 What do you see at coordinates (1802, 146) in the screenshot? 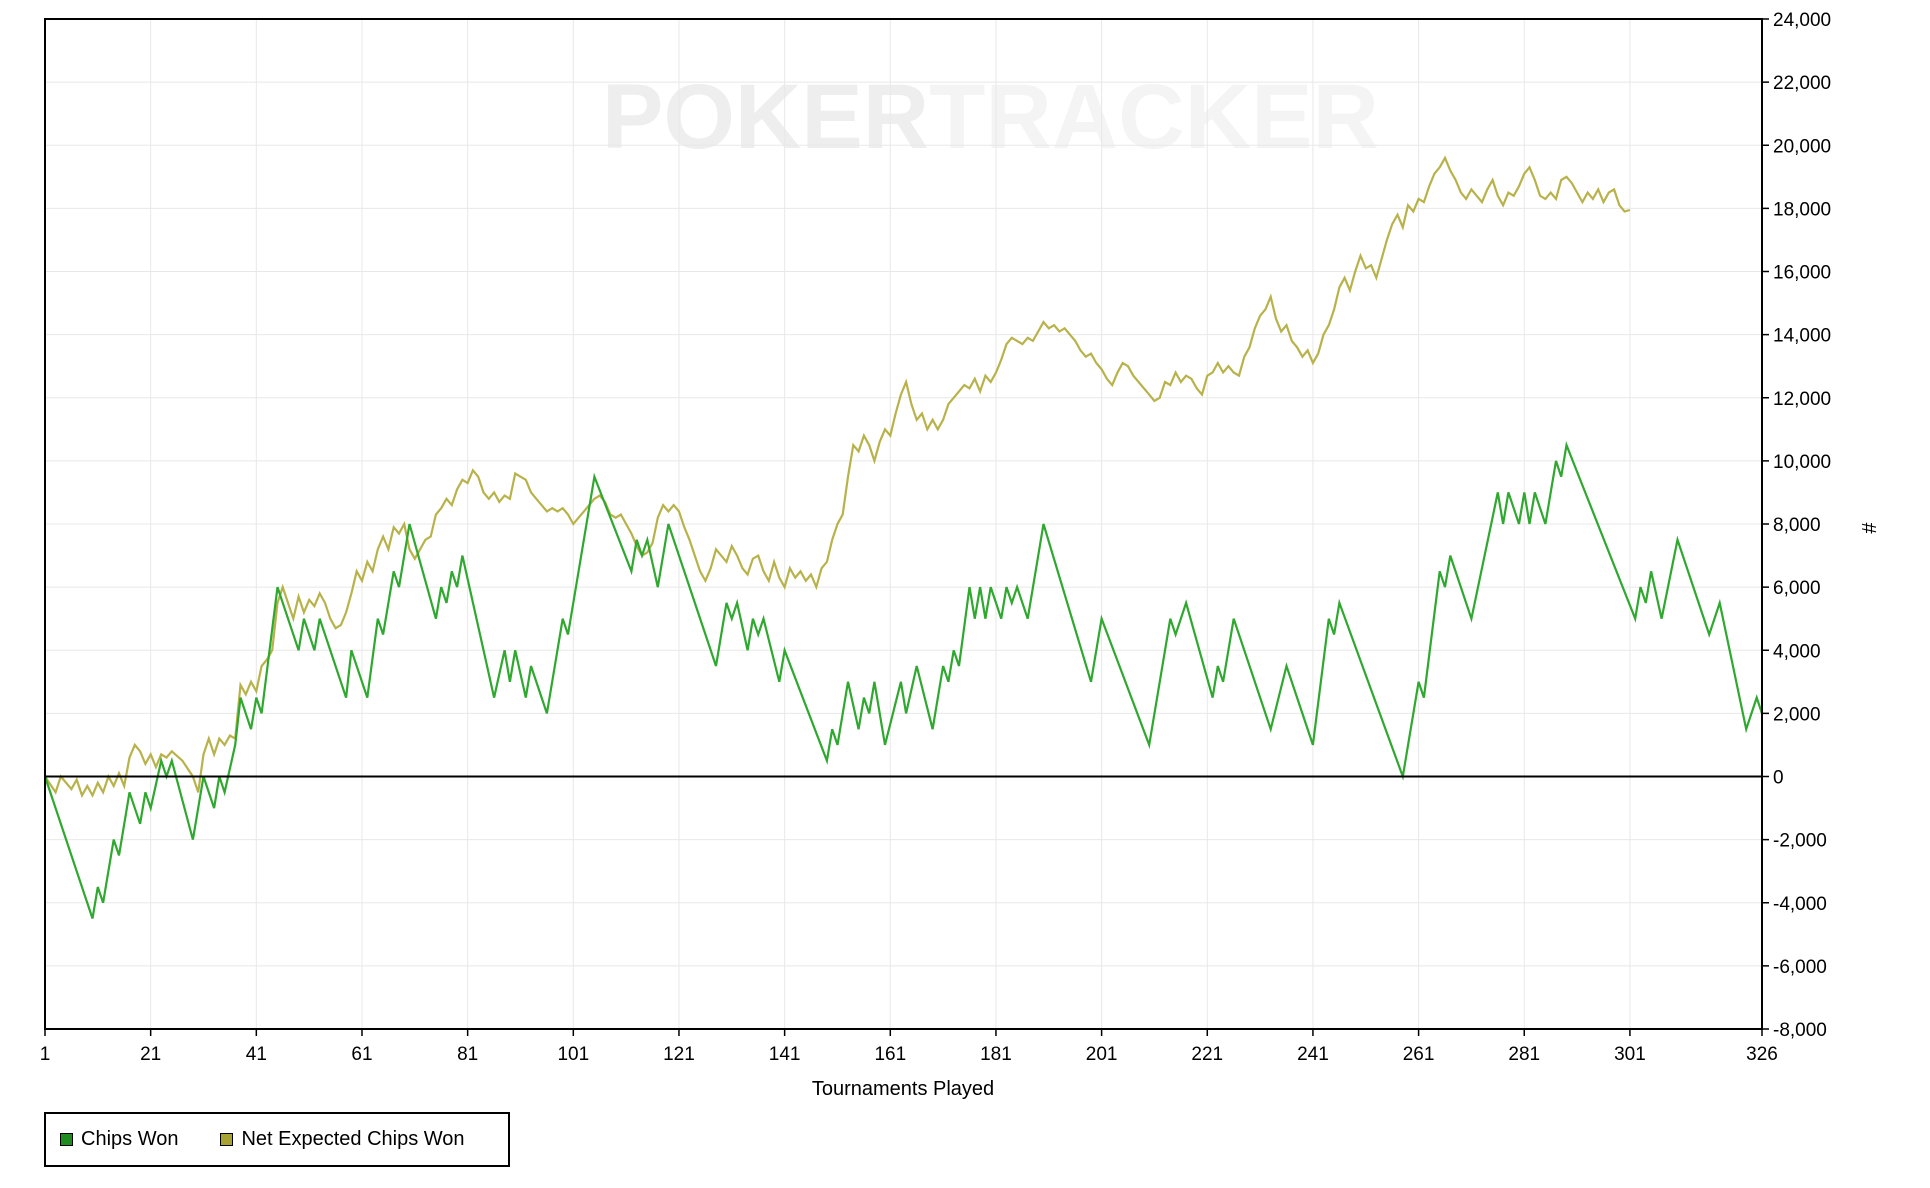
I see `y-tick-label: 20,000` at bounding box center [1802, 146].